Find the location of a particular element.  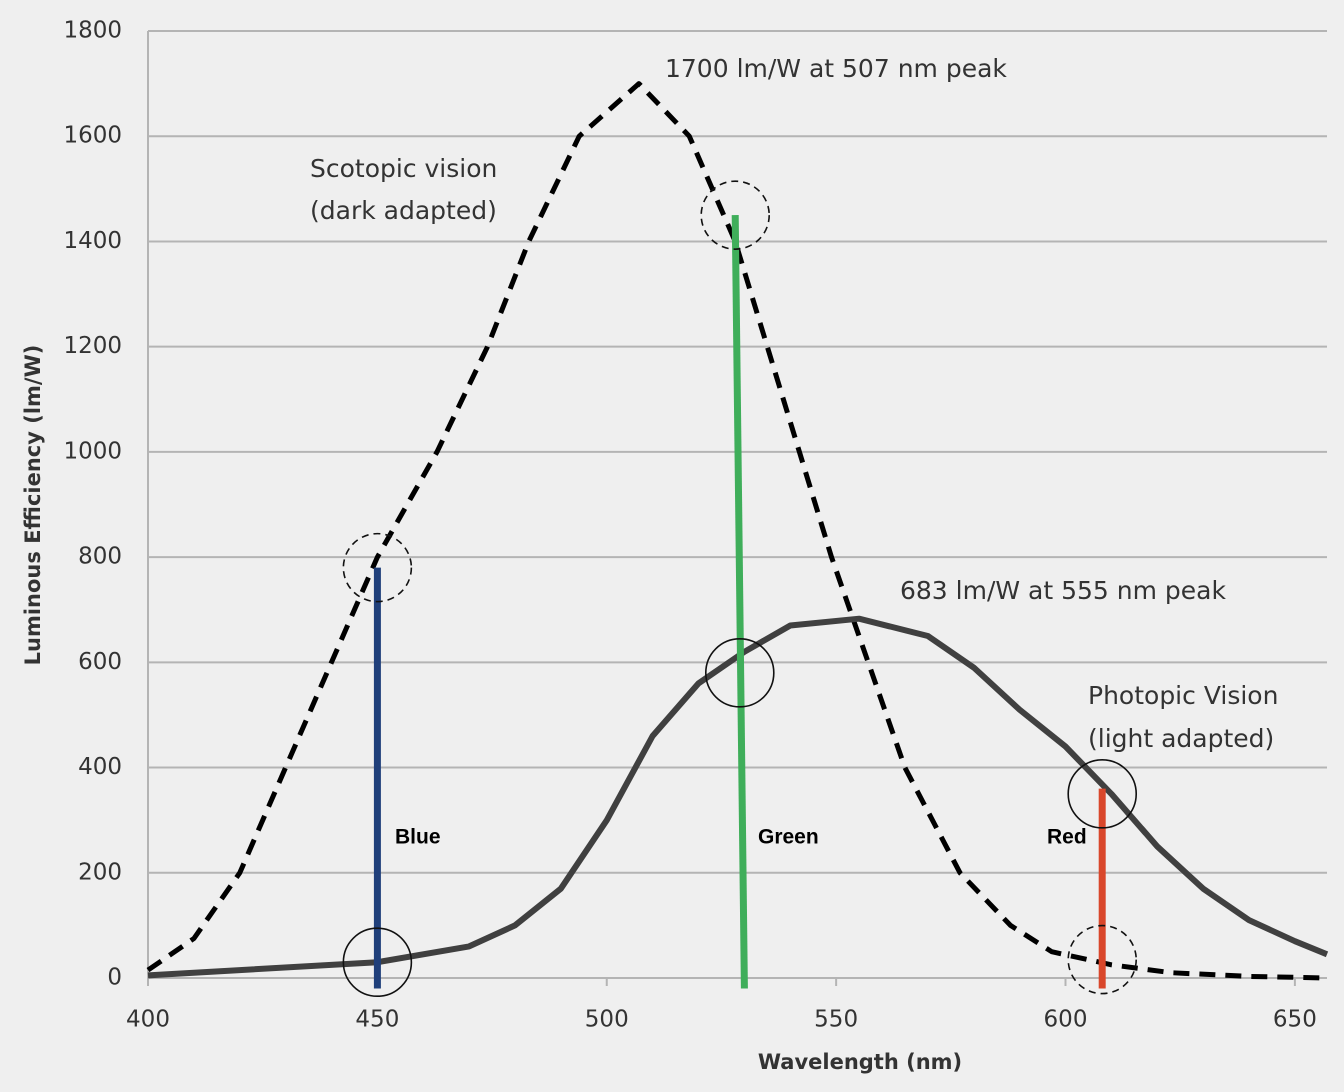

series-annotation: (light adapted) is located at coordinates (1181, 738).